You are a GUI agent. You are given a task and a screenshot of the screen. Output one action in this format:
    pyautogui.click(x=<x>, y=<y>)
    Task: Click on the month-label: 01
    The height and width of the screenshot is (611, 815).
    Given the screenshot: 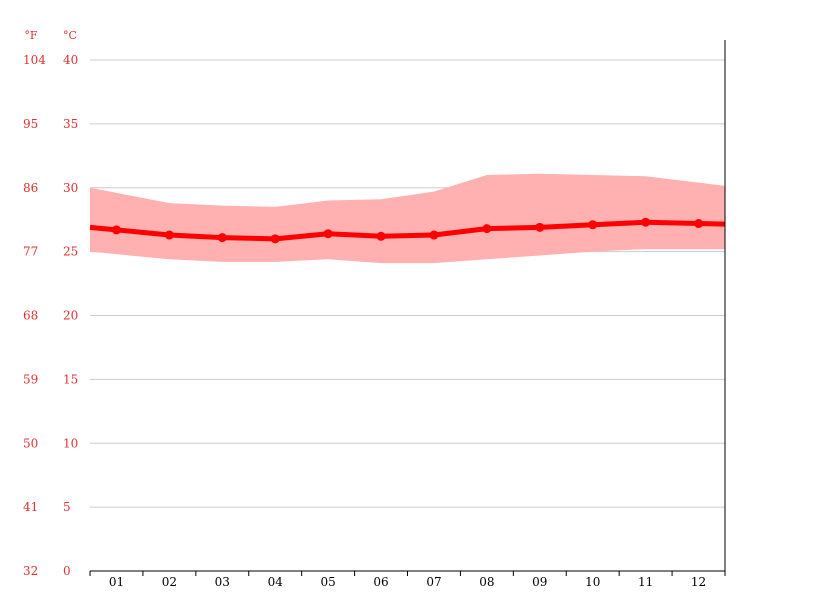 What is the action you would take?
    pyautogui.click(x=116, y=582)
    